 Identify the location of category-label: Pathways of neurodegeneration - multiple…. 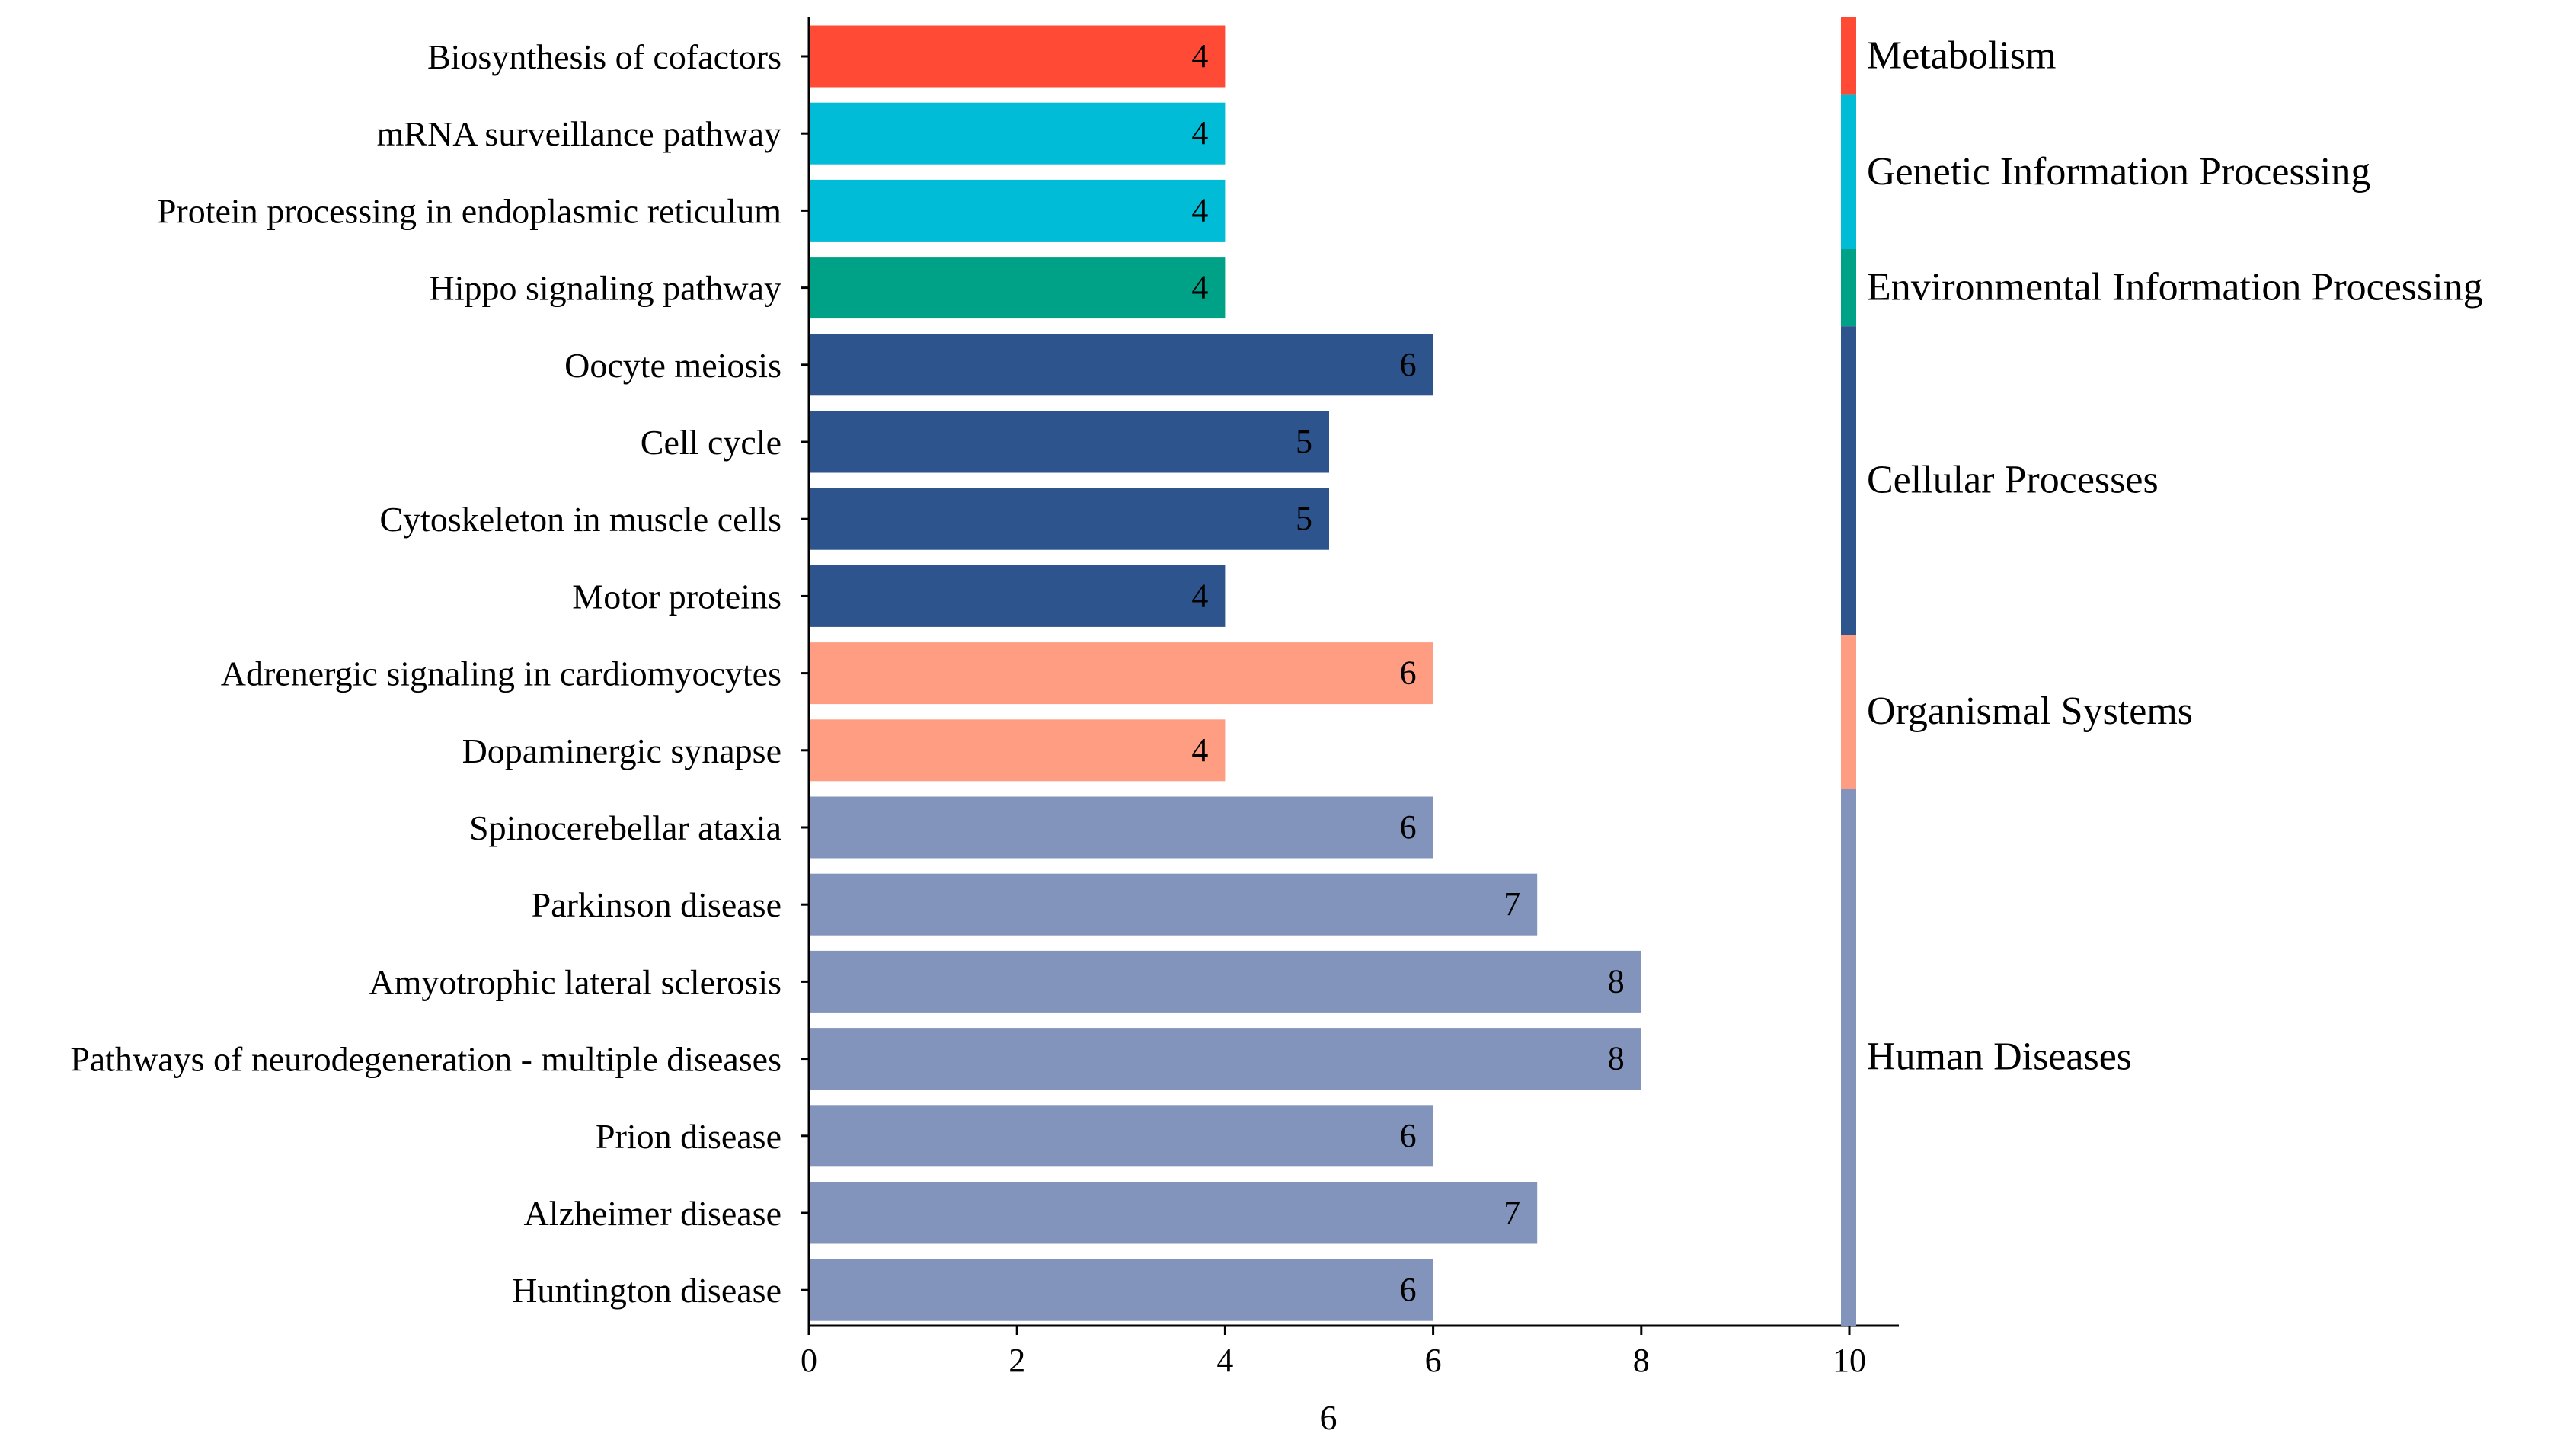
(426, 1059).